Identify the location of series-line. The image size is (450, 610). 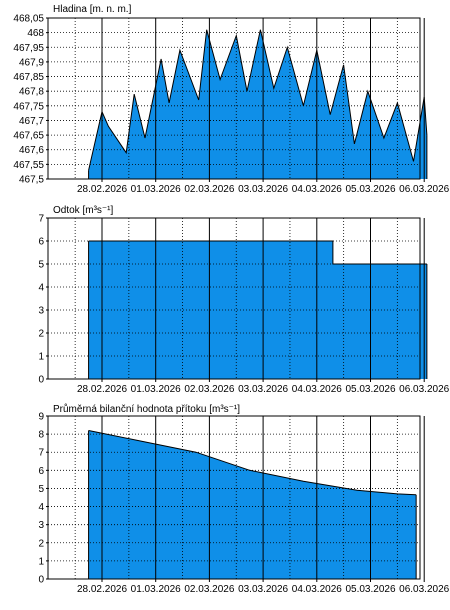
(252, 463).